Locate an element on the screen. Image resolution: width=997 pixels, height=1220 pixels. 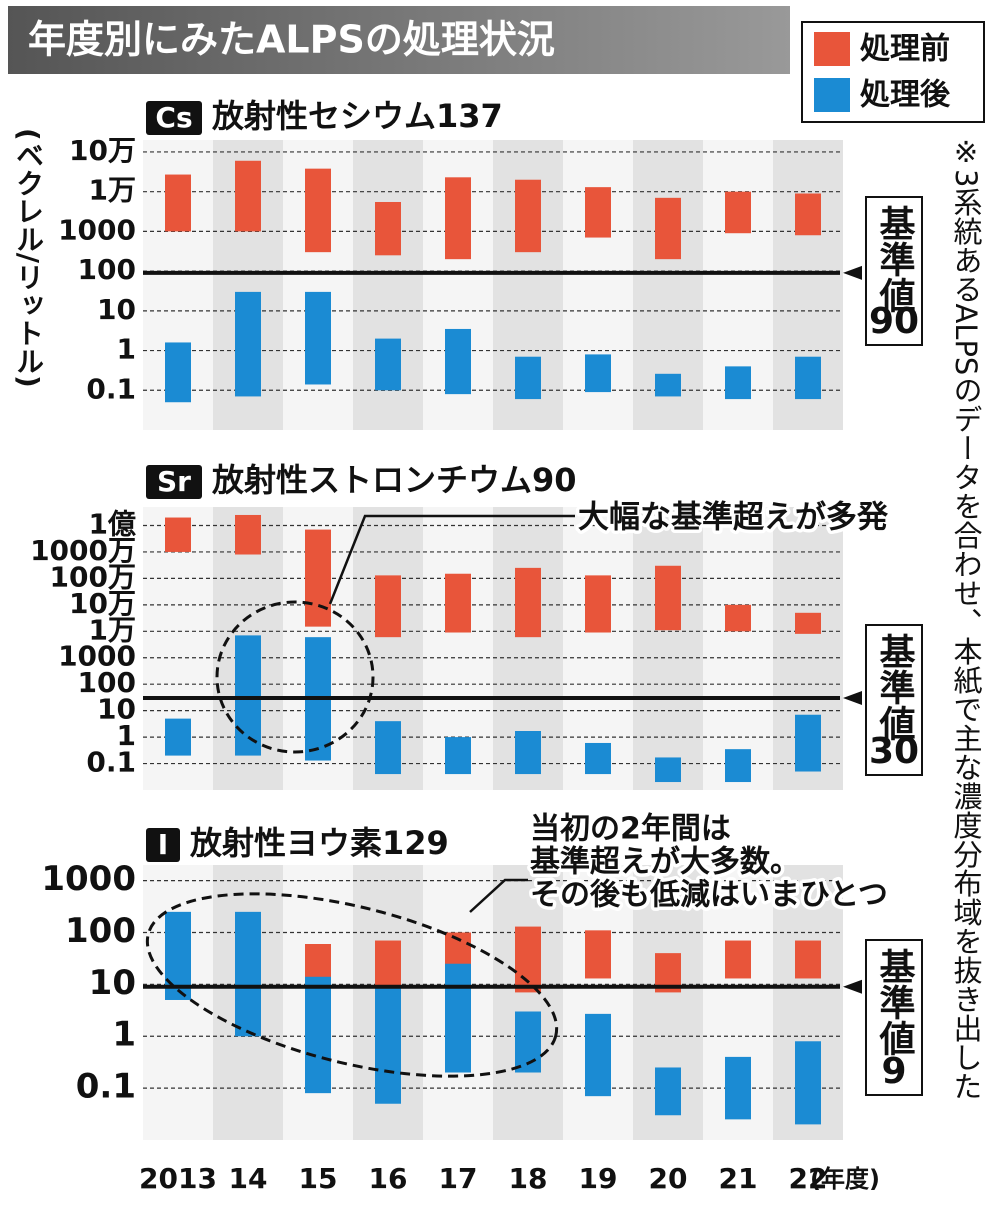
x-tick-label: 2013 is located at coordinates (178, 1178).